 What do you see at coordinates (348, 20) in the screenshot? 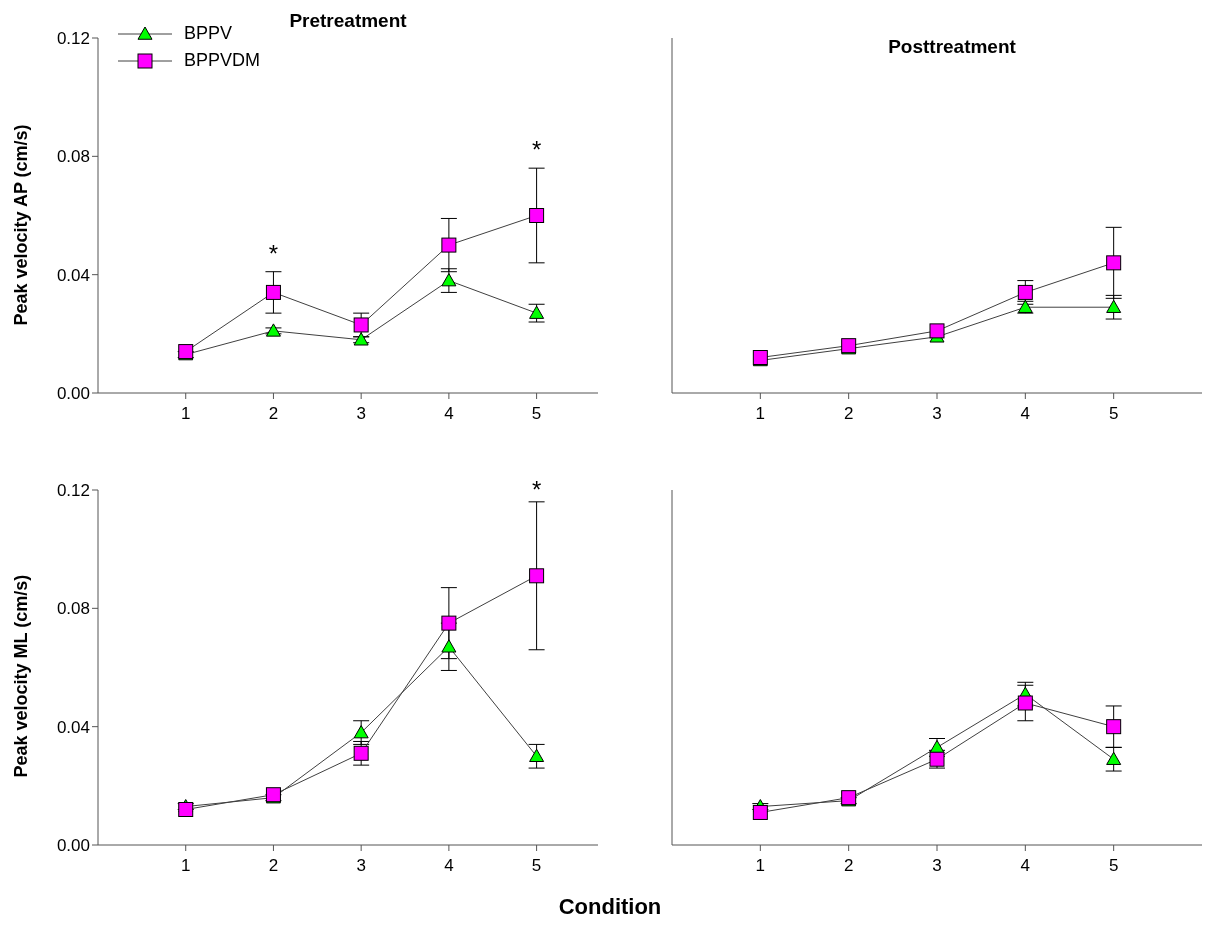
I see `chart-title: Pretreatment` at bounding box center [348, 20].